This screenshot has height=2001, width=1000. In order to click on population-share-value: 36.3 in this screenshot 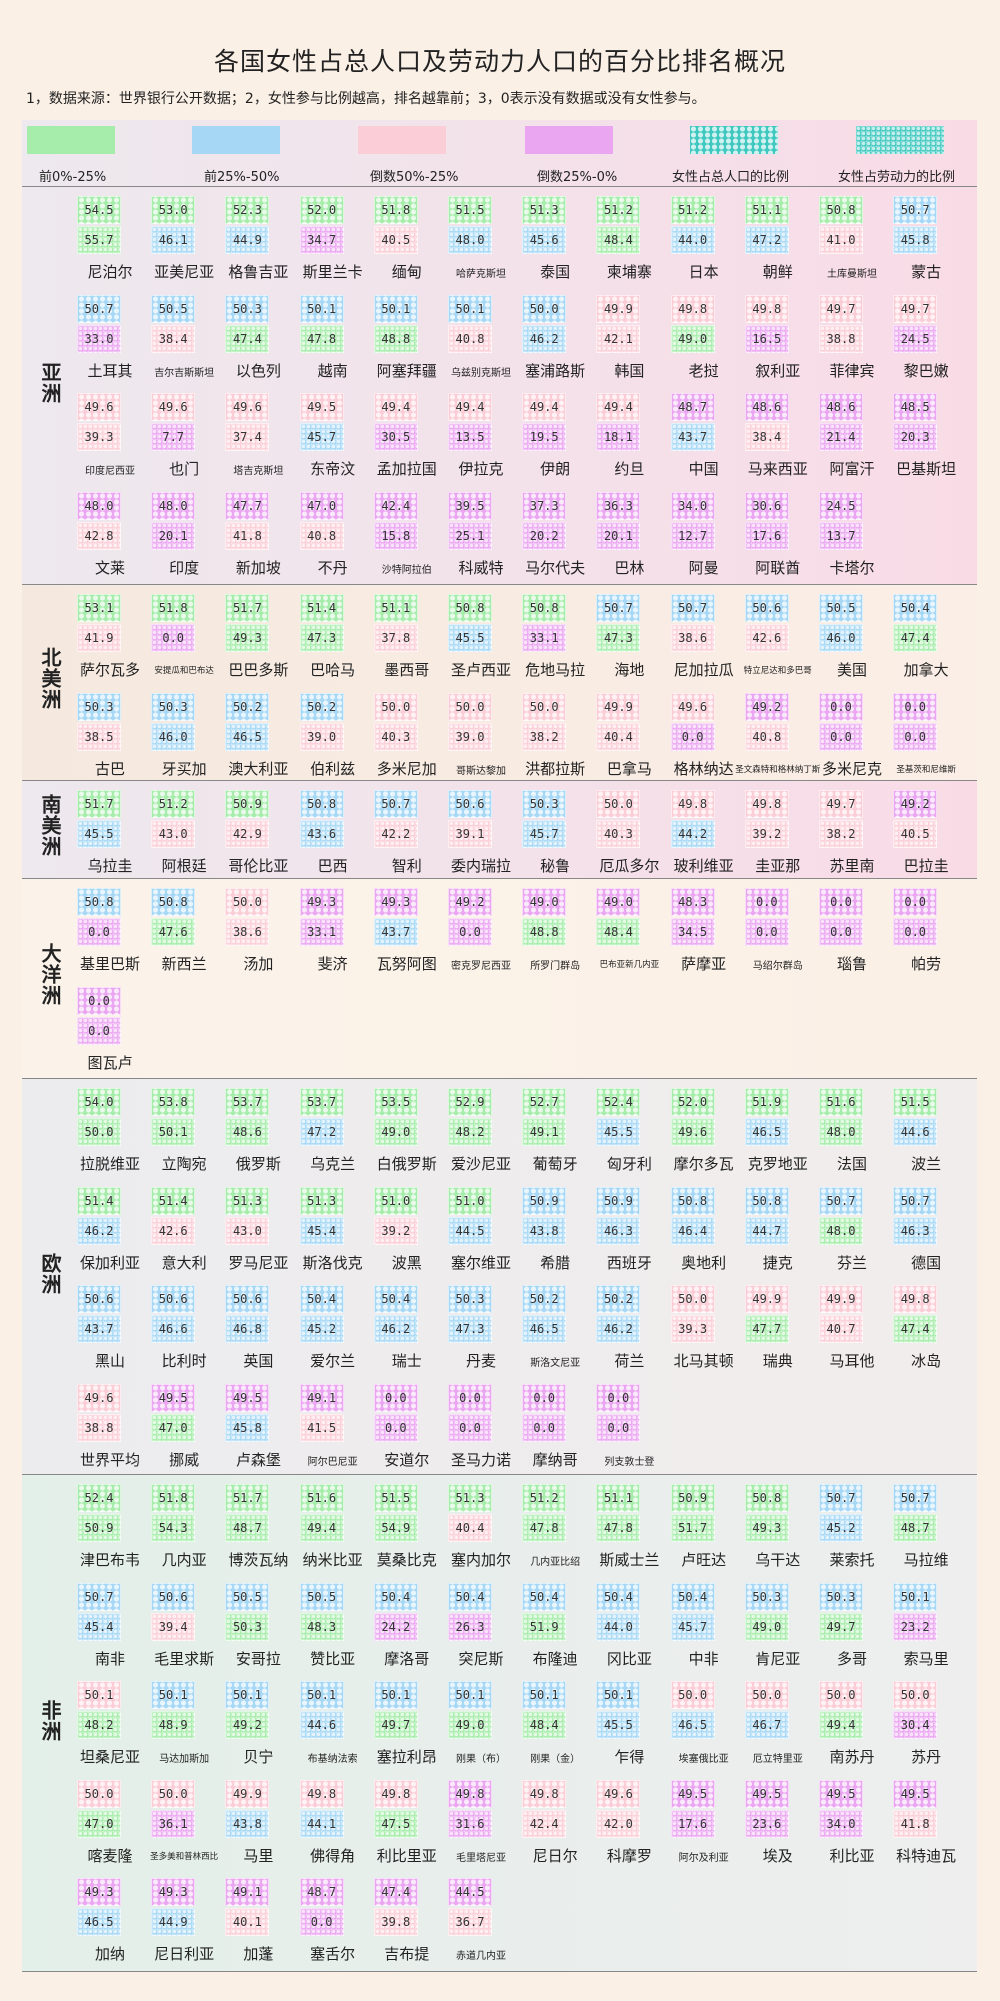, I will do `click(618, 505)`.